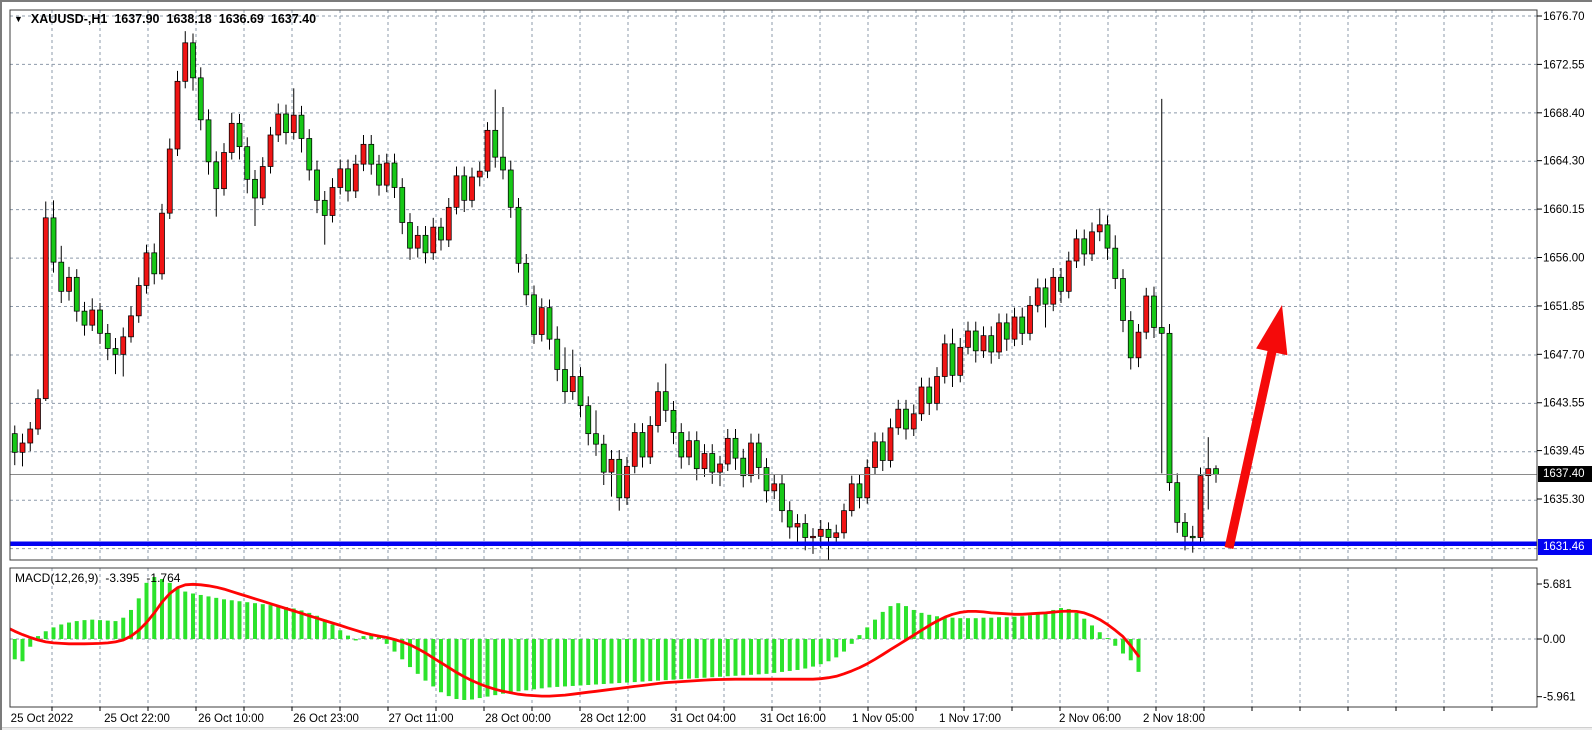 This screenshot has height=730, width=1592. I want to click on arrow-head-icon, so click(1272, 330).